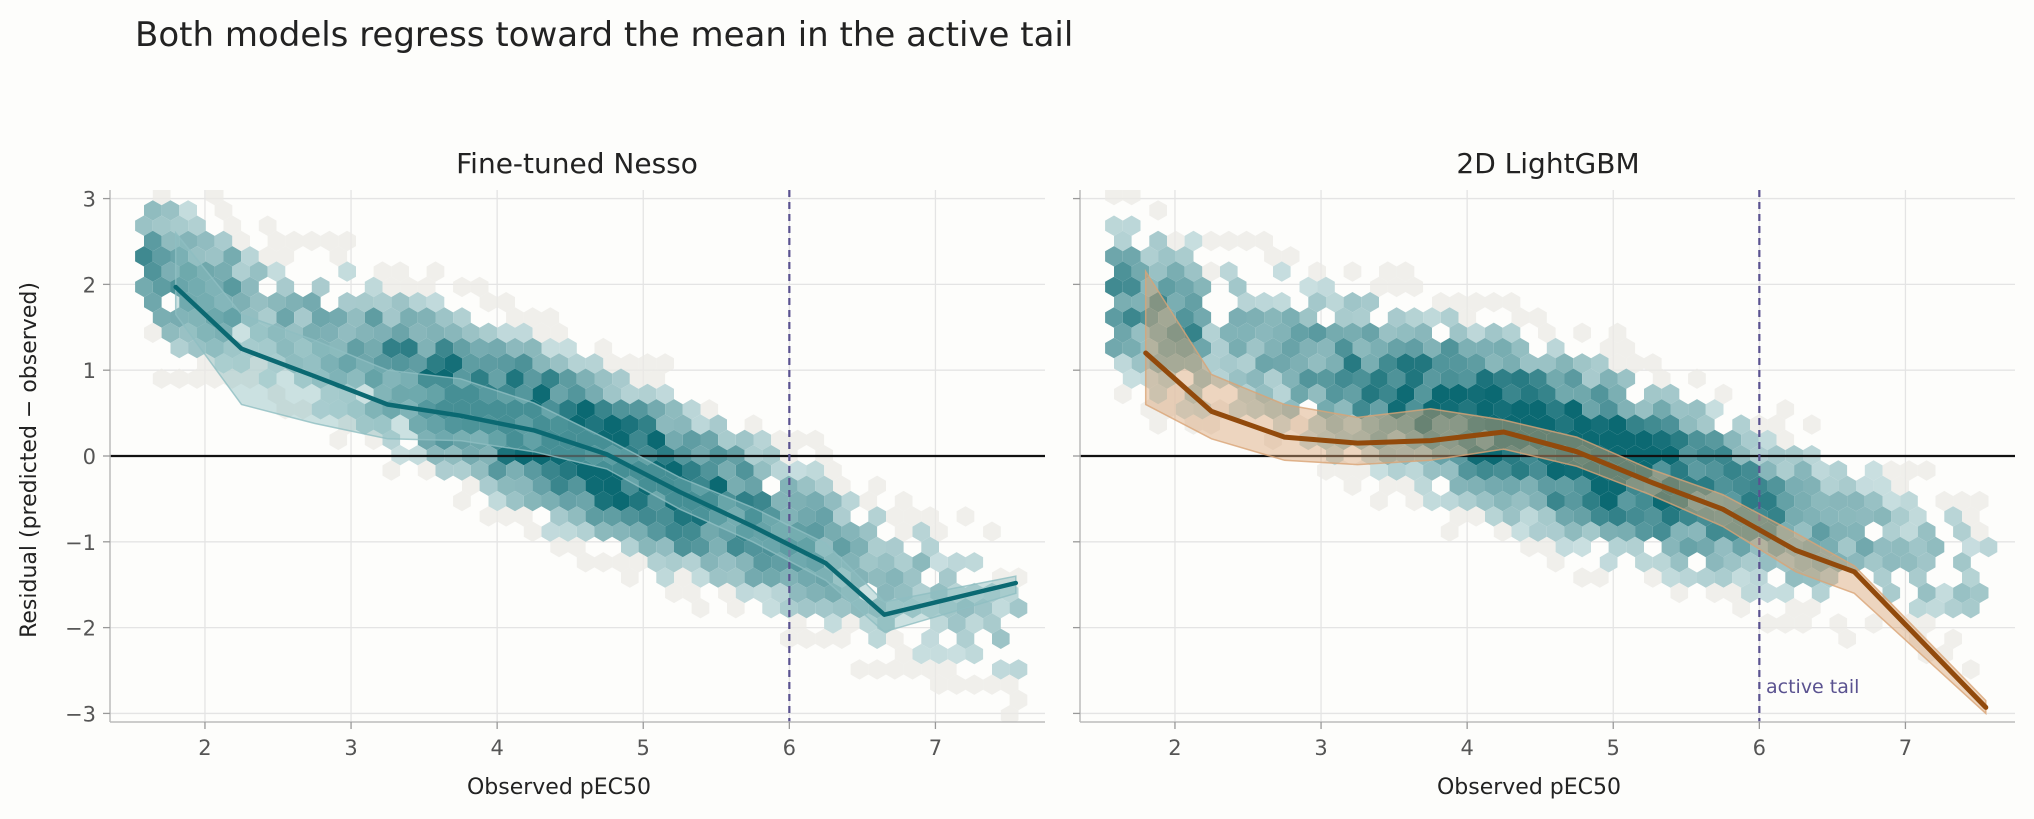 This screenshot has width=2034, height=819. Describe the element at coordinates (1613, 748) in the screenshot. I see `x-tick-label: 5` at that location.